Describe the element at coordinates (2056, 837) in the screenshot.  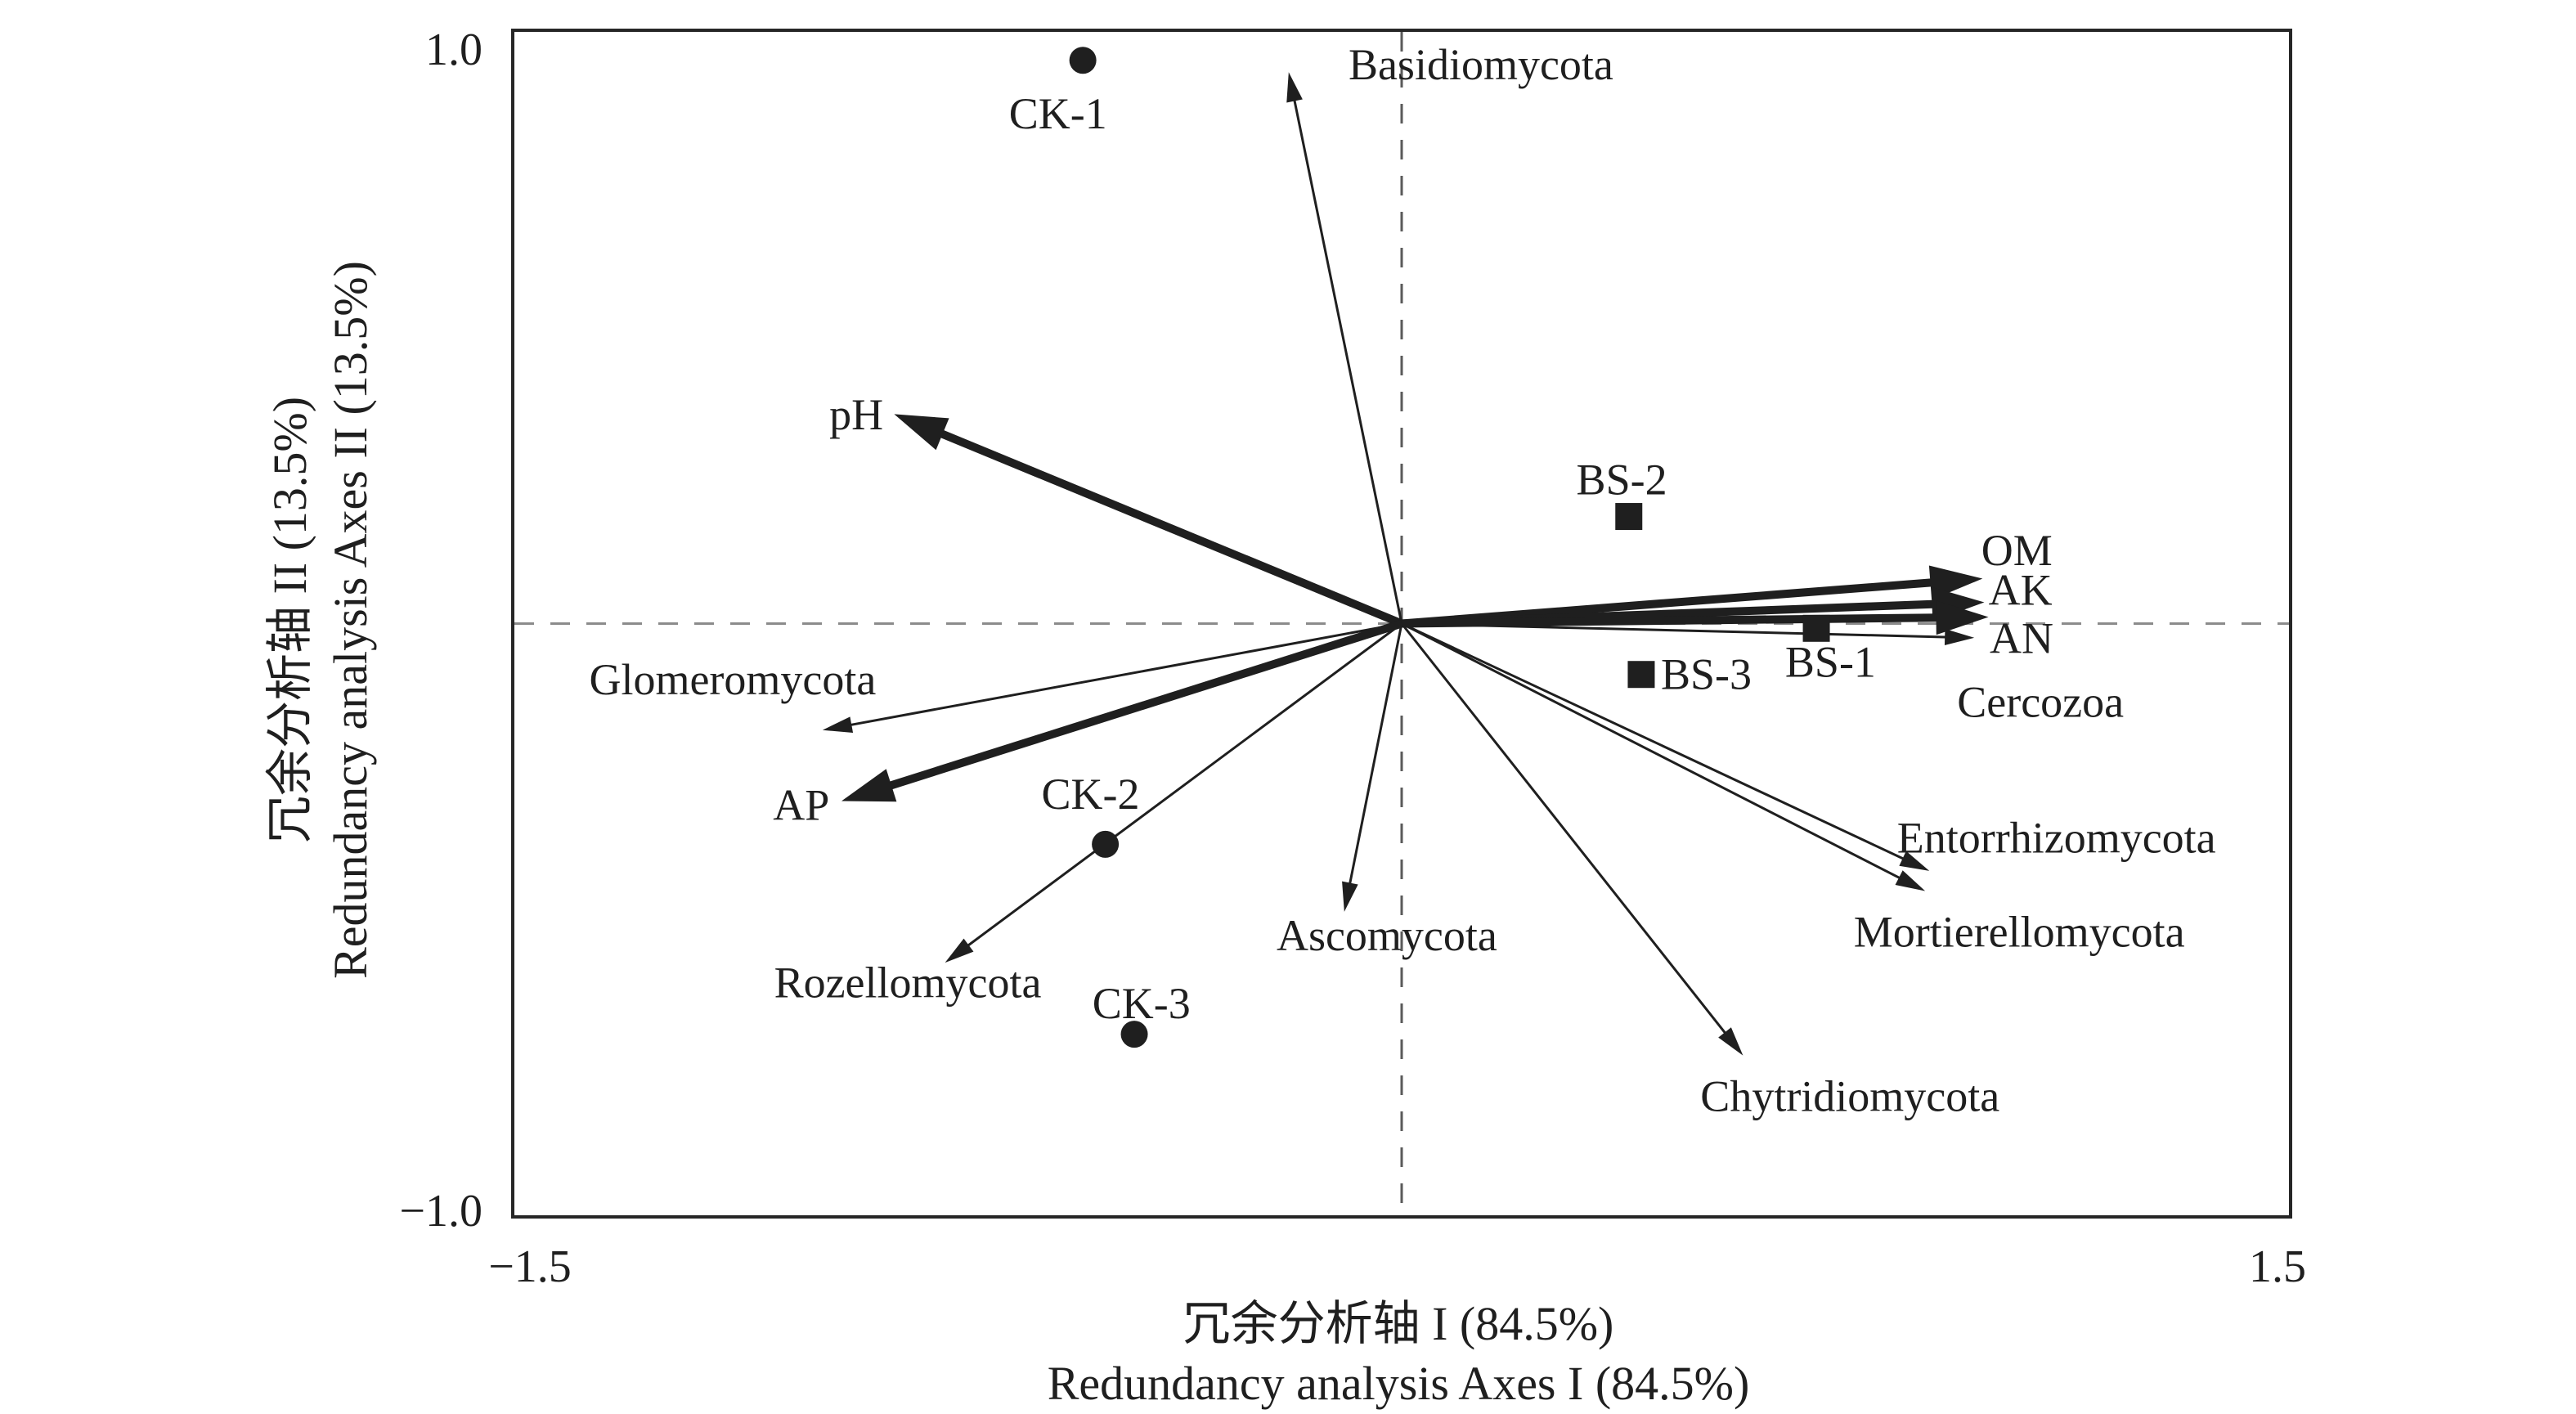
I see `species-arrow-label-entorrhizomycota: Entorrhizomycota` at that location.